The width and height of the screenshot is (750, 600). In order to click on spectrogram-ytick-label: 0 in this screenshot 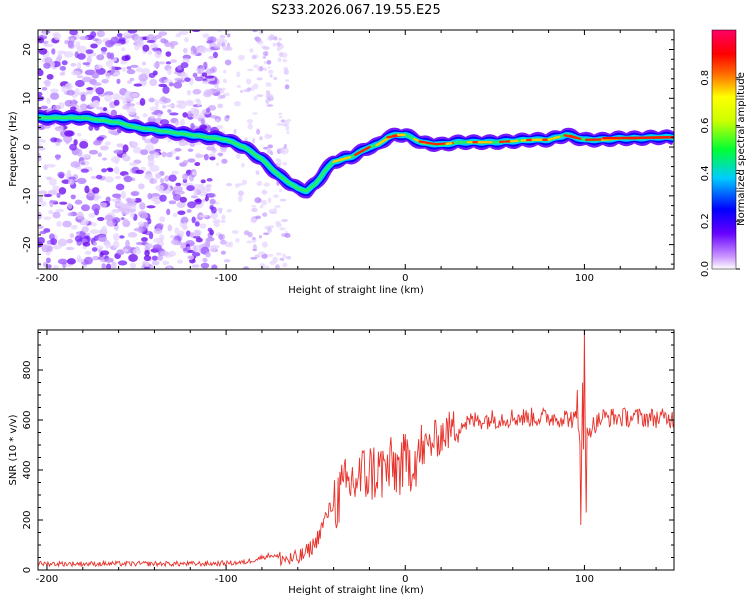, I will do `click(27, 147)`.